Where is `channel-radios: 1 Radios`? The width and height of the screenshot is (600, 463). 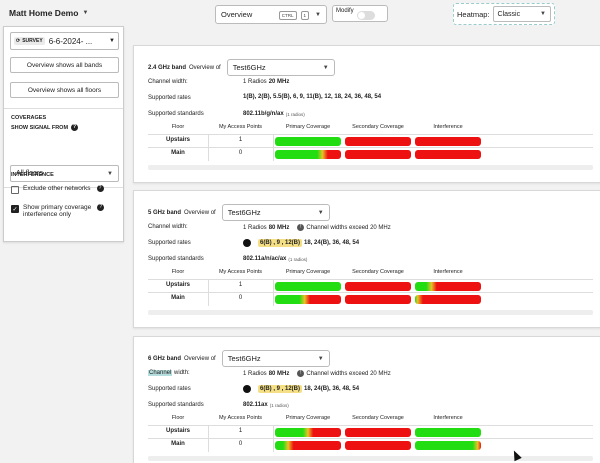
channel-radios: 1 Radios is located at coordinates (255, 227).